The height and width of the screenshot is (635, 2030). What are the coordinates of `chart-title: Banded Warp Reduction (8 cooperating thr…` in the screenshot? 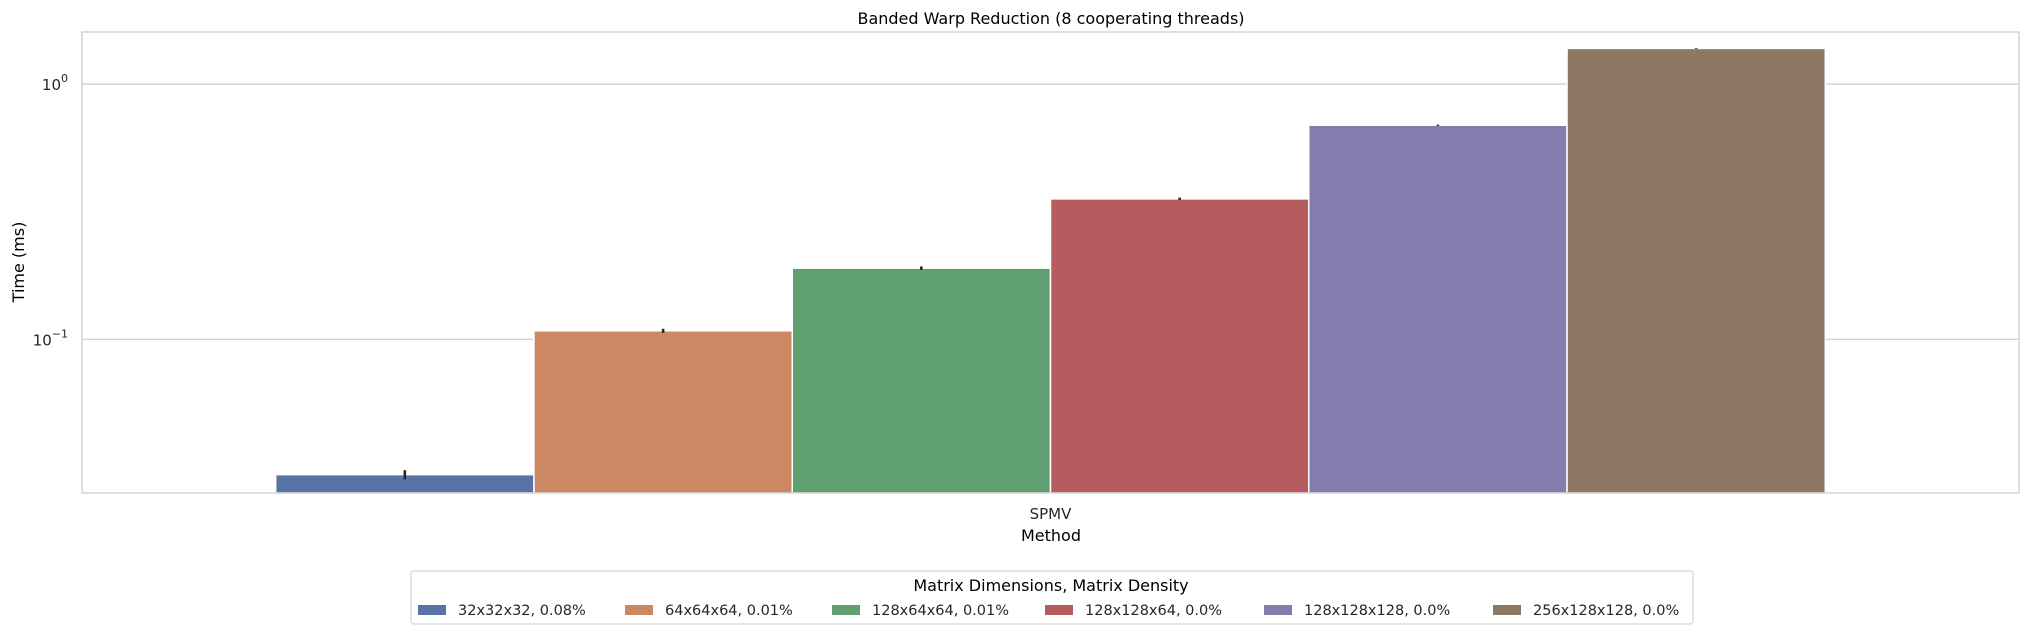 It's located at (1050, 18).